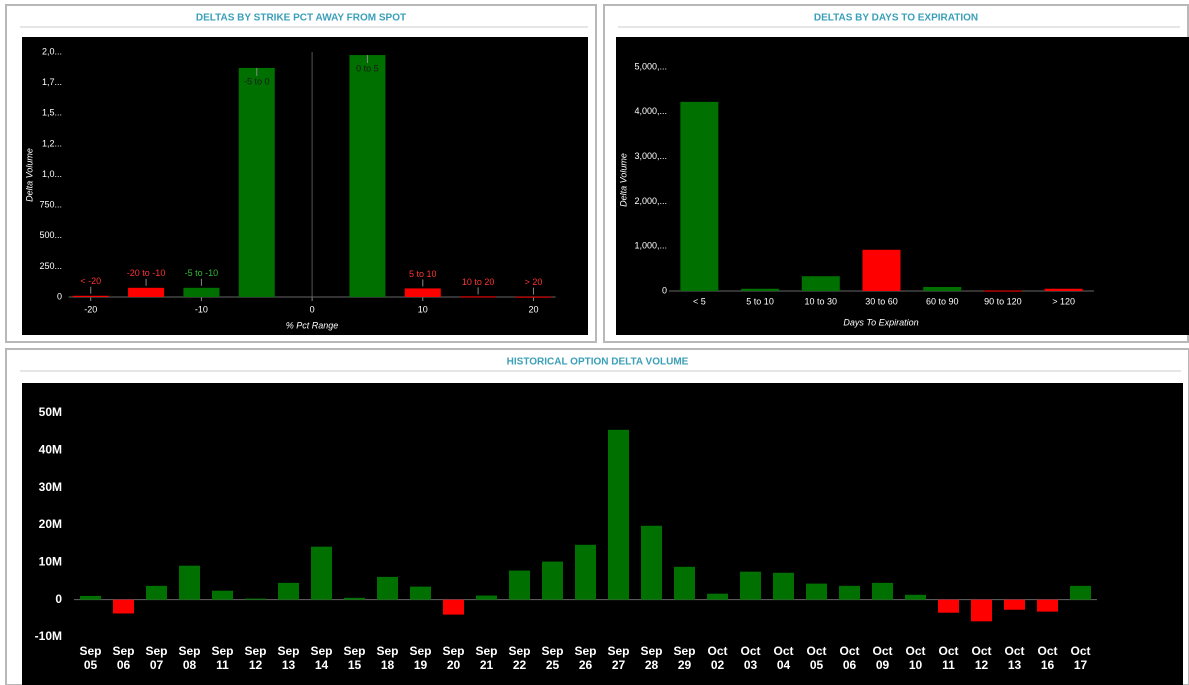  Describe the element at coordinates (321, 658) in the screenshot. I see `x-tick-label: Sep 14` at that location.